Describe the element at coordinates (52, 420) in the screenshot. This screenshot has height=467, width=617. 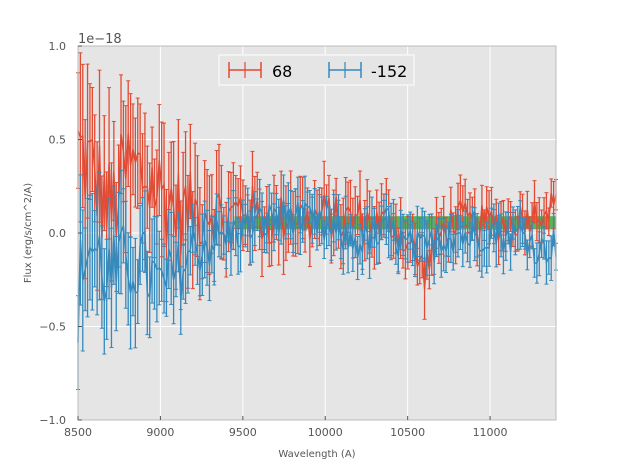
I see `y-tick-label: −1.0` at that location.